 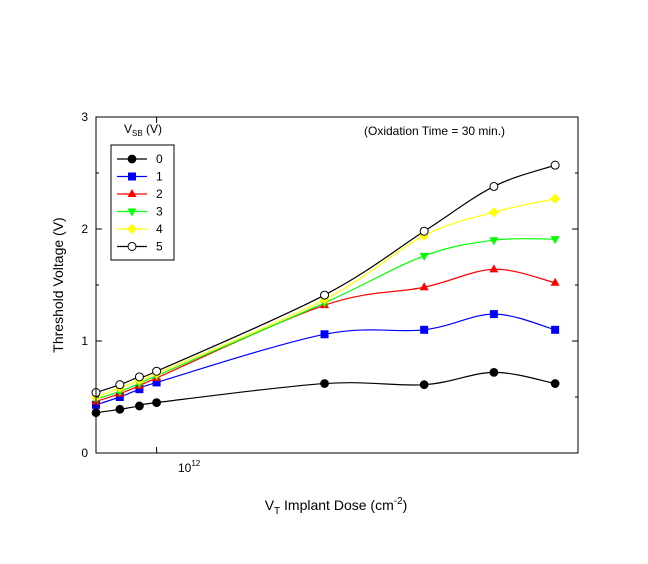 What do you see at coordinates (143, 130) in the screenshot?
I see `legend-title: VSB (V)` at bounding box center [143, 130].